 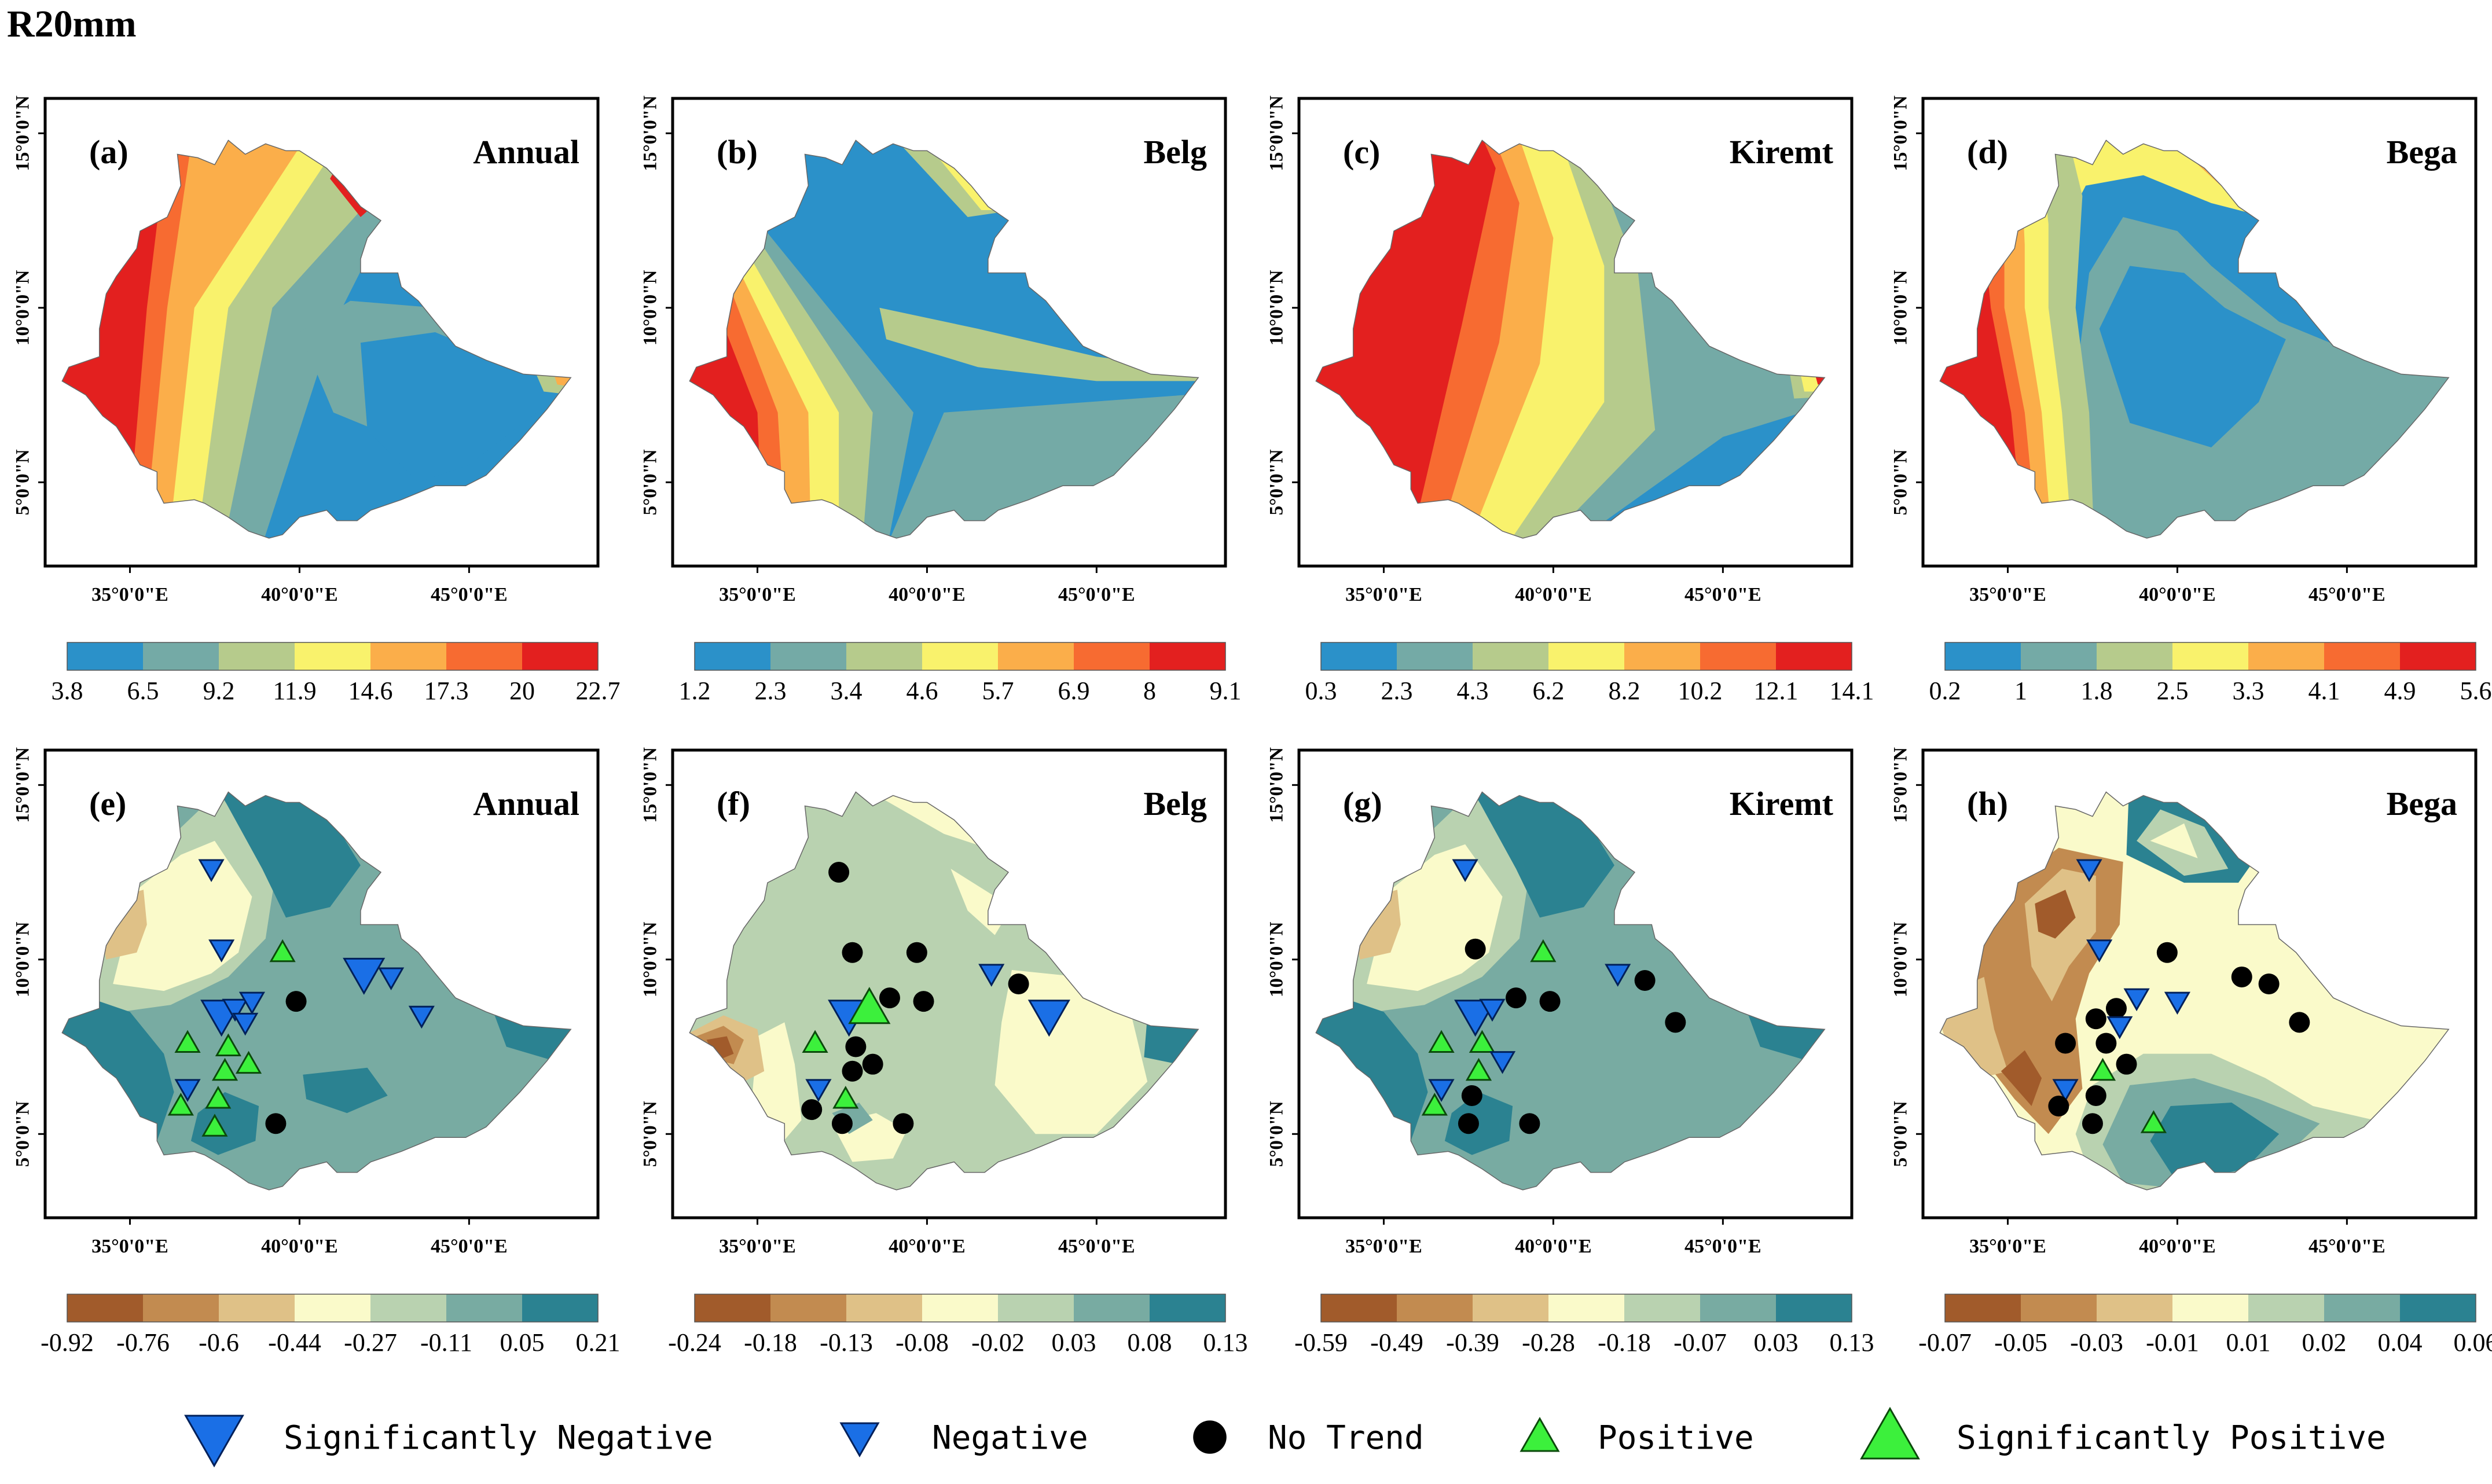 I want to click on station-sig-positive, so click(x=869, y=1006).